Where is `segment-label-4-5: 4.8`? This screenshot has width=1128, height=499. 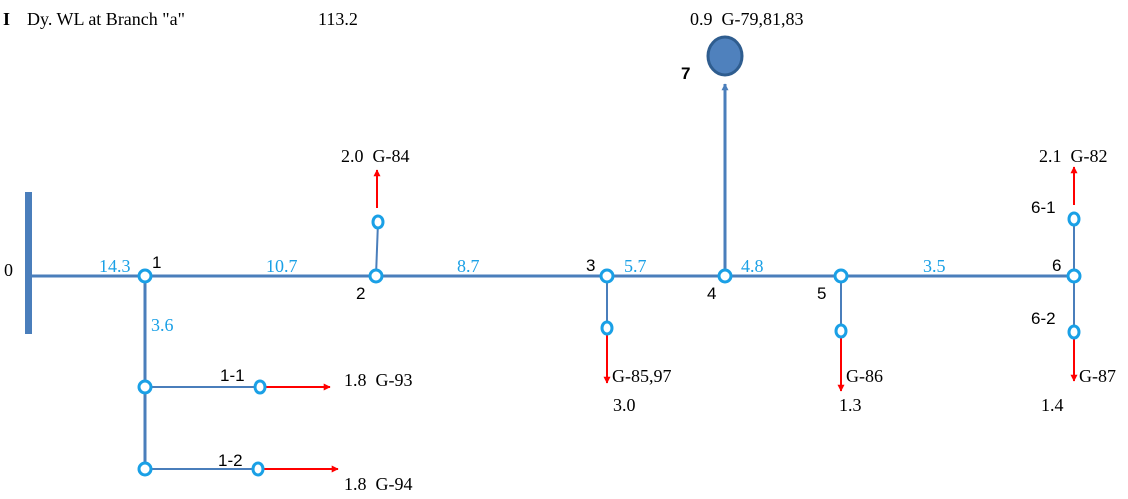
segment-label-4-5: 4.8 is located at coordinates (752, 266).